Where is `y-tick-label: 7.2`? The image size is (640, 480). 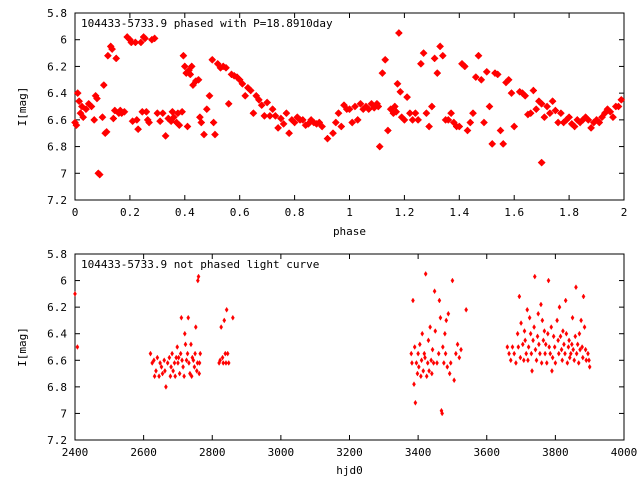
y-tick-label: 7.2 is located at coordinates (57, 200).